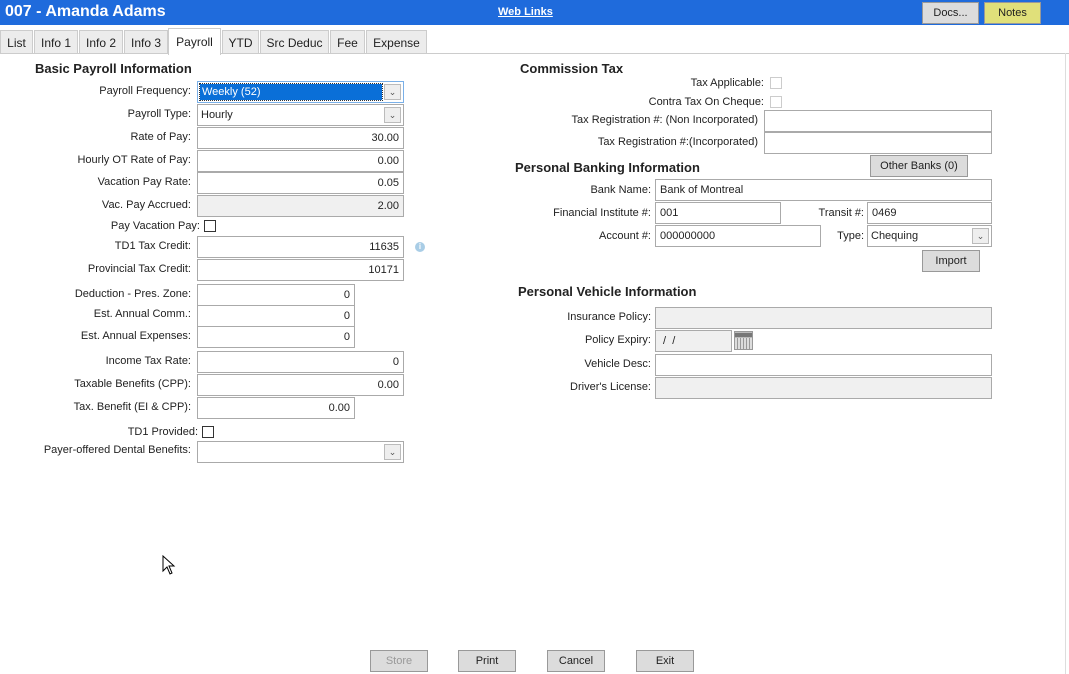  What do you see at coordinates (159, 114) in the screenshot?
I see `payroll-type-label: Payroll Type:` at bounding box center [159, 114].